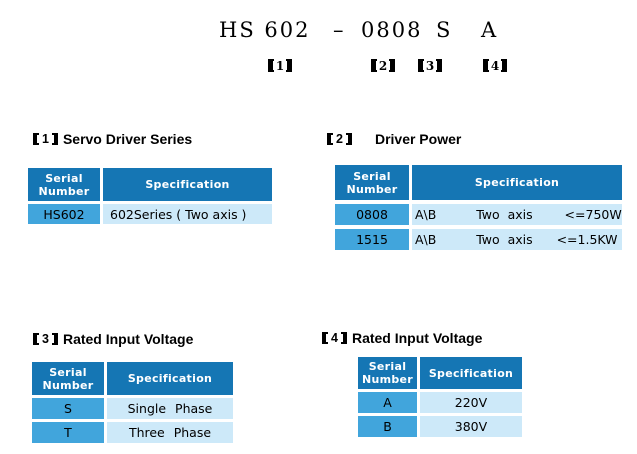  What do you see at coordinates (187, 214) in the screenshot?
I see `specification-cell: 602Series ( Two axis )` at bounding box center [187, 214].